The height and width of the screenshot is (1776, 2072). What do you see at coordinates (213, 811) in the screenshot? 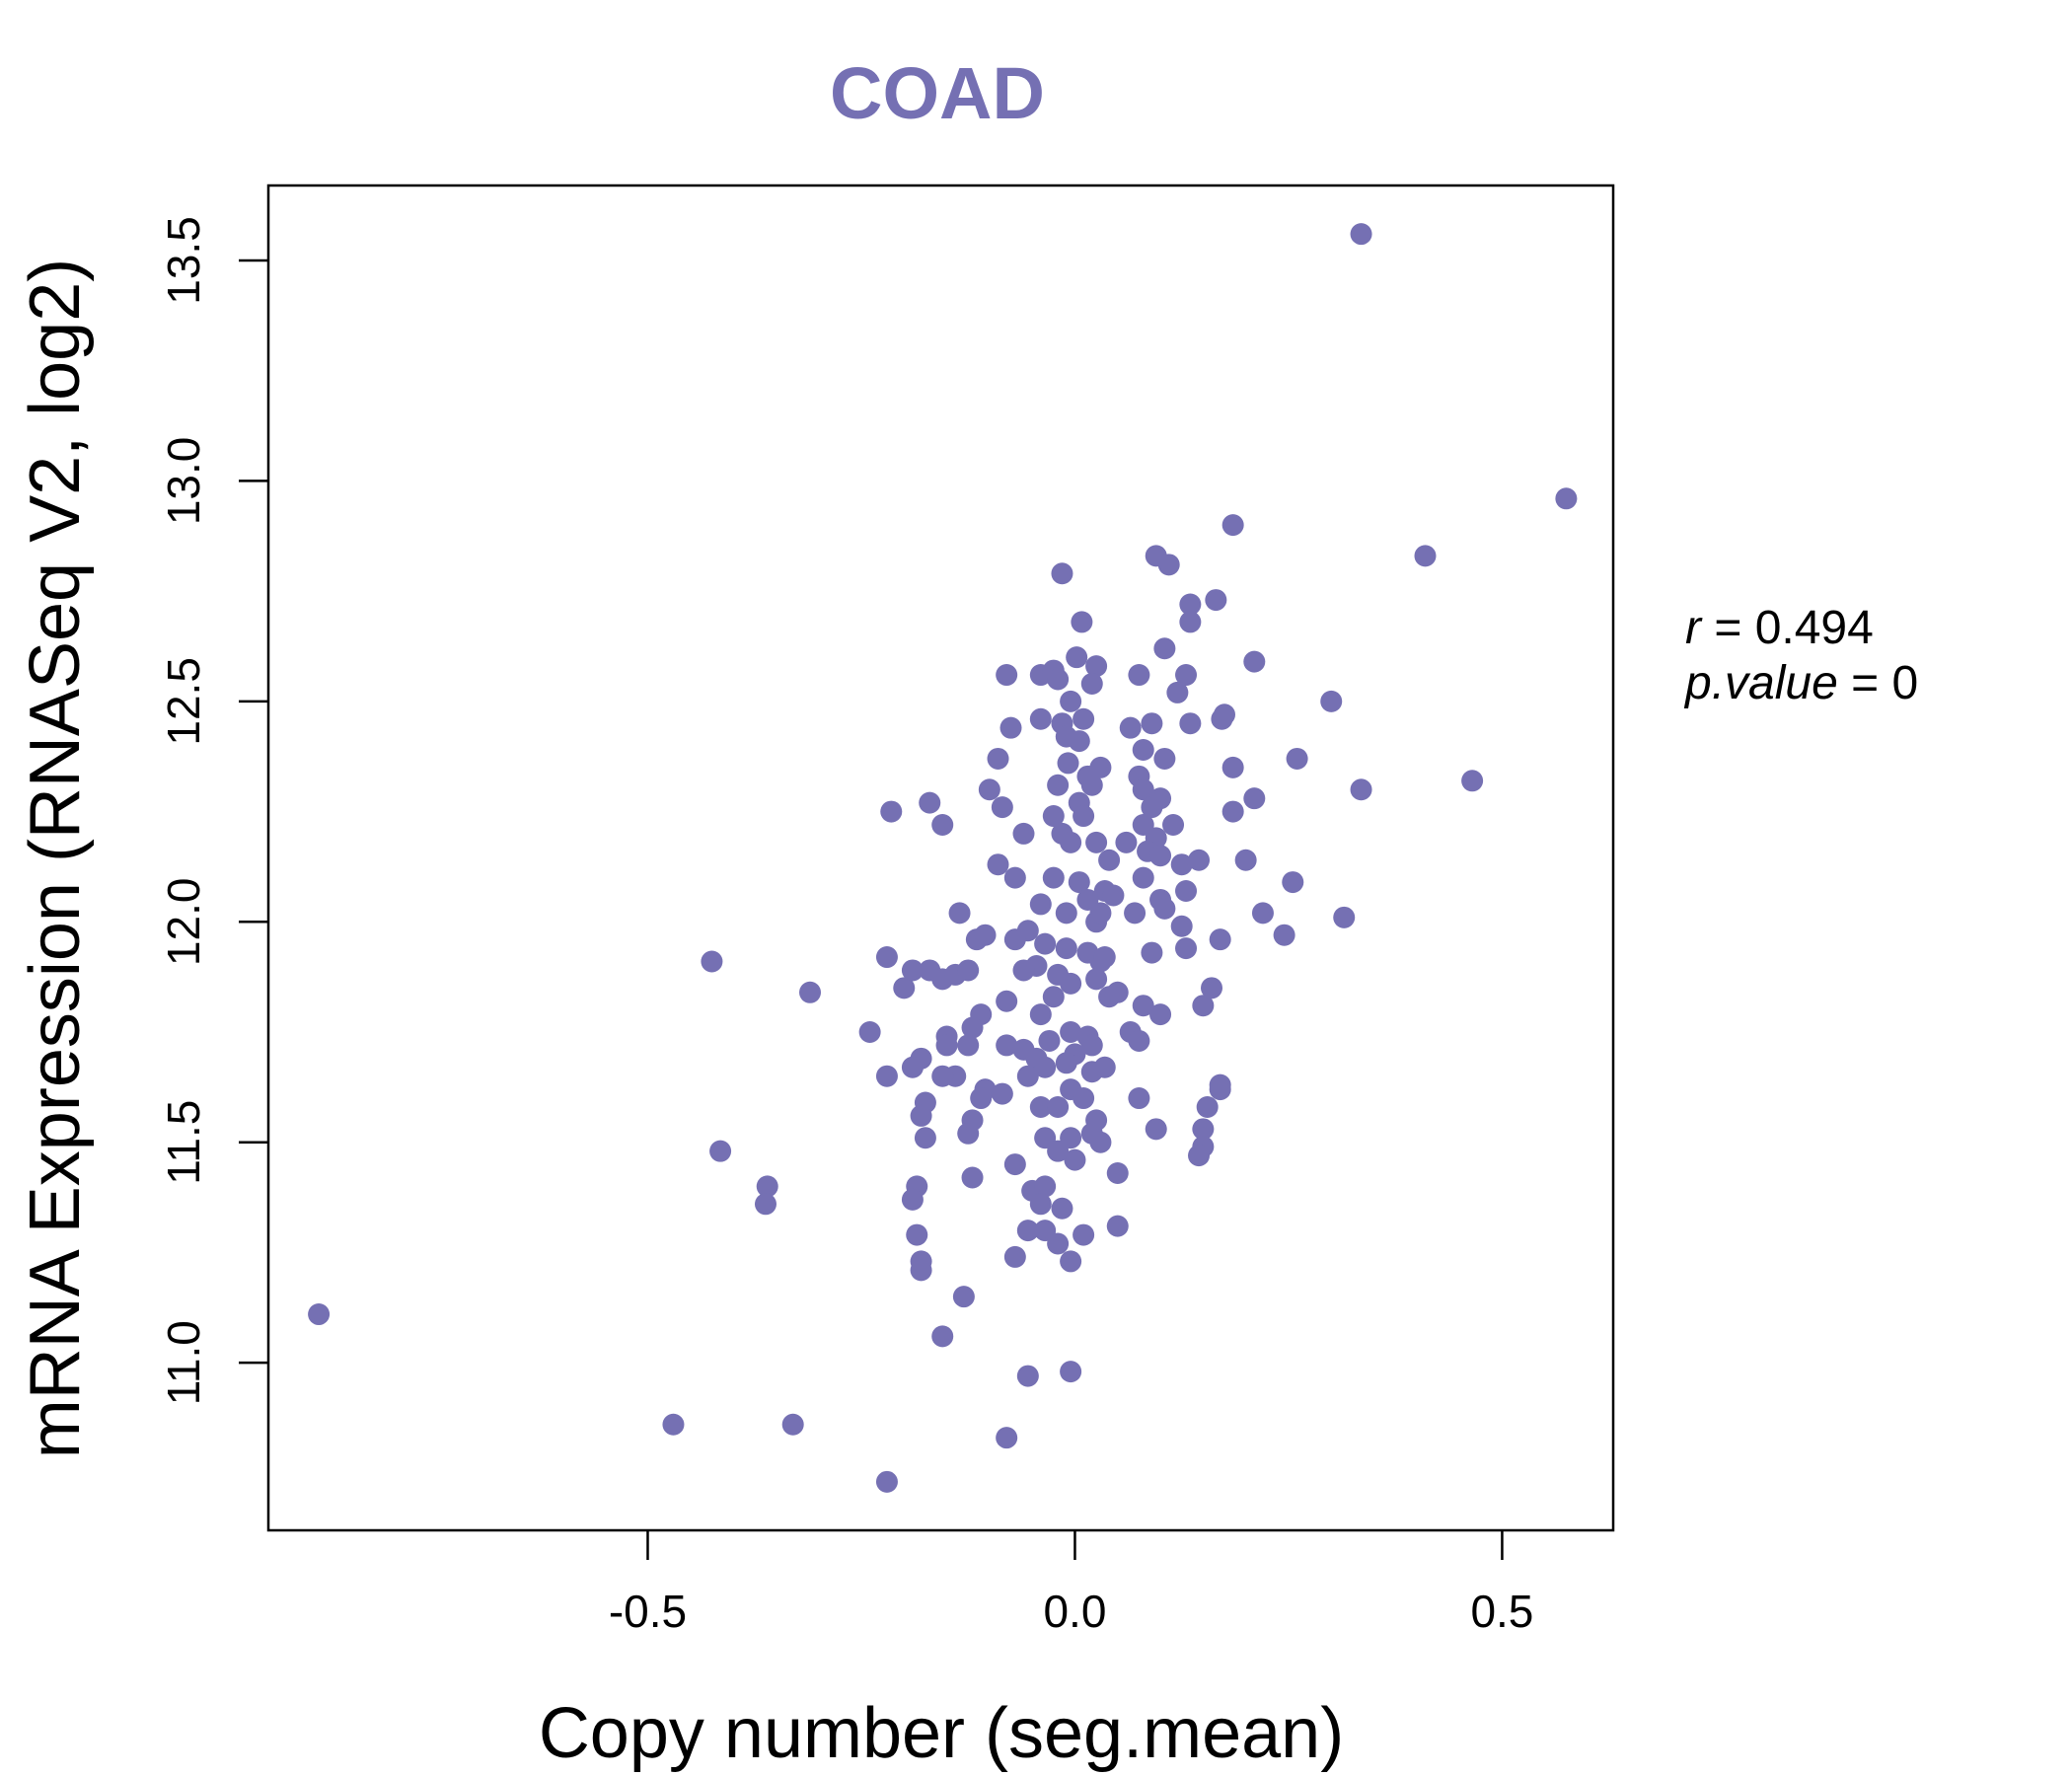
I see `y-axis: 11.0 11.5 12.0 12.5 13.0 13.5` at bounding box center [213, 811].